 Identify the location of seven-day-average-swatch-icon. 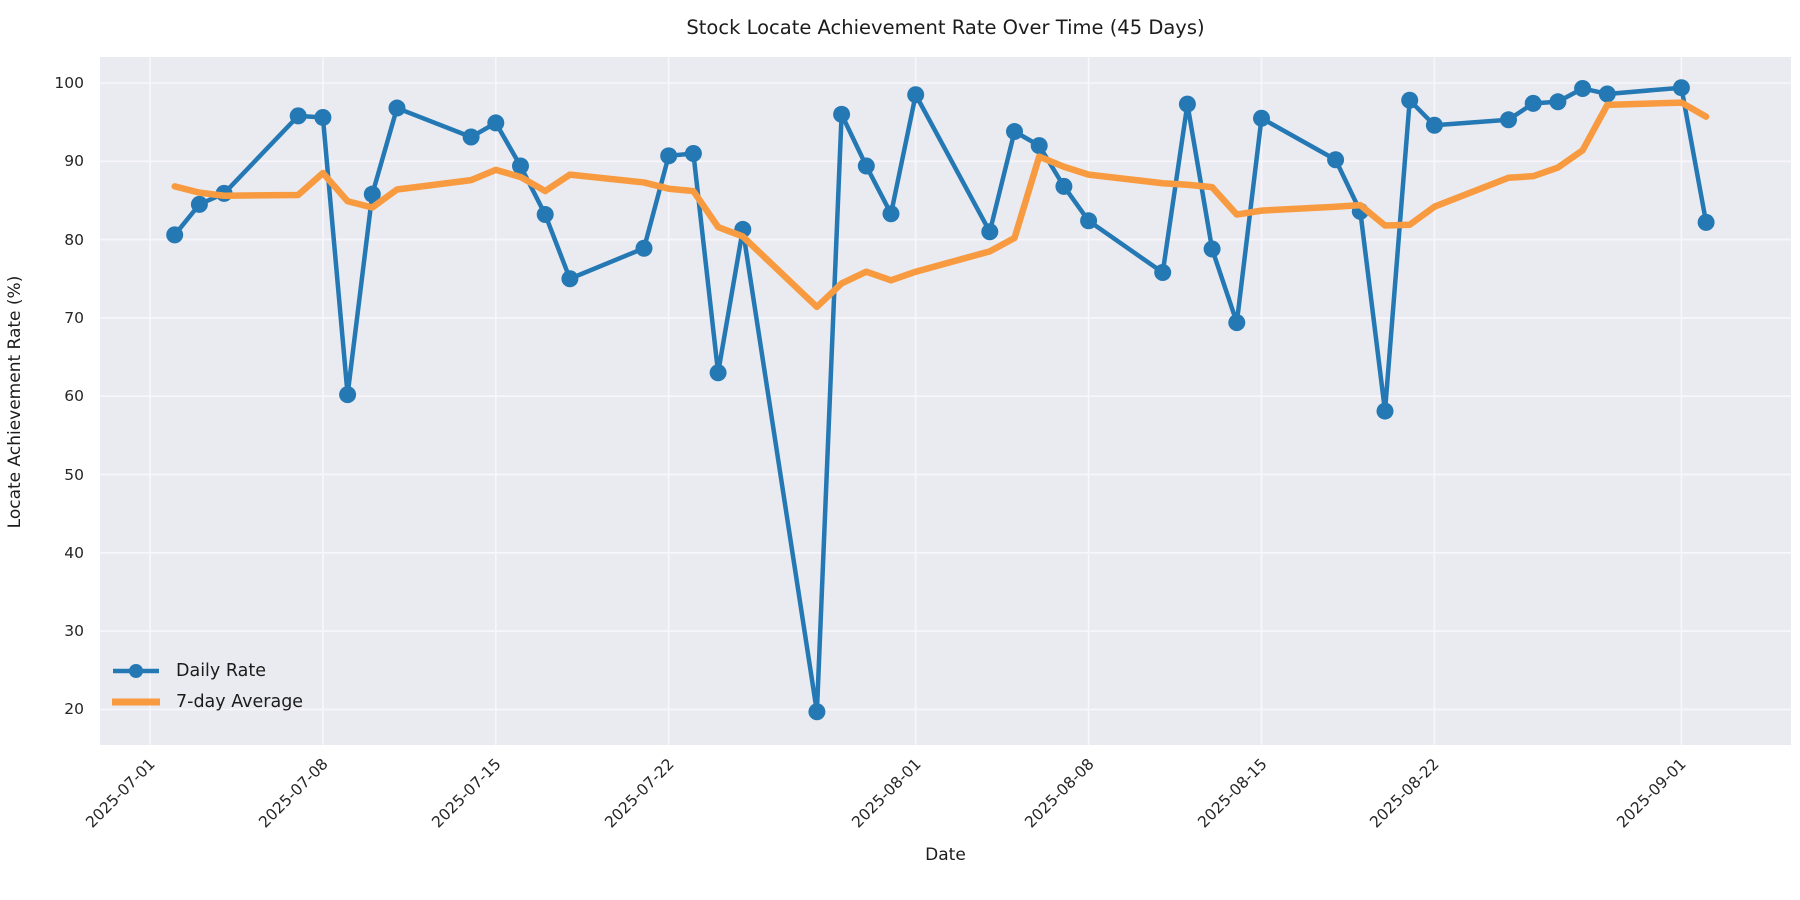
(136, 701).